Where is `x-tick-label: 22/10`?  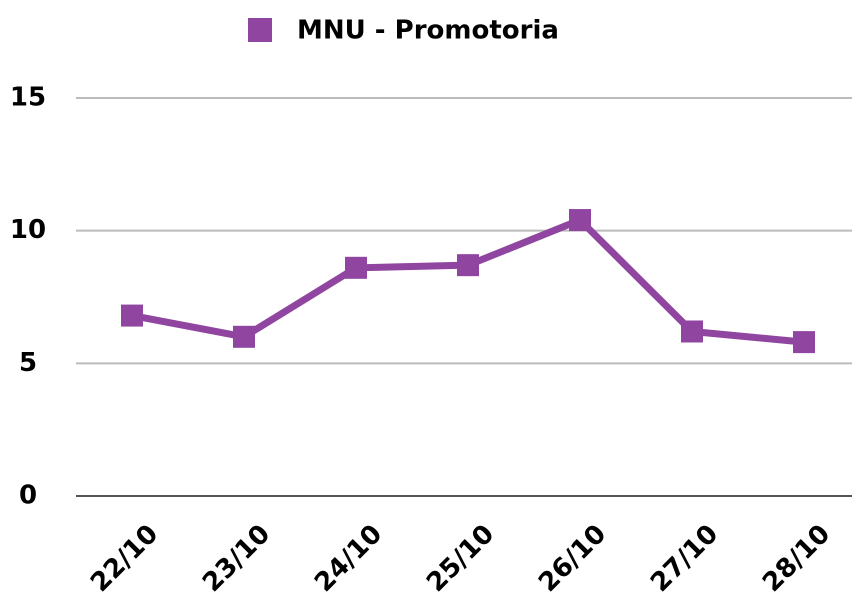
x-tick-label: 22/10 is located at coordinates (124, 558).